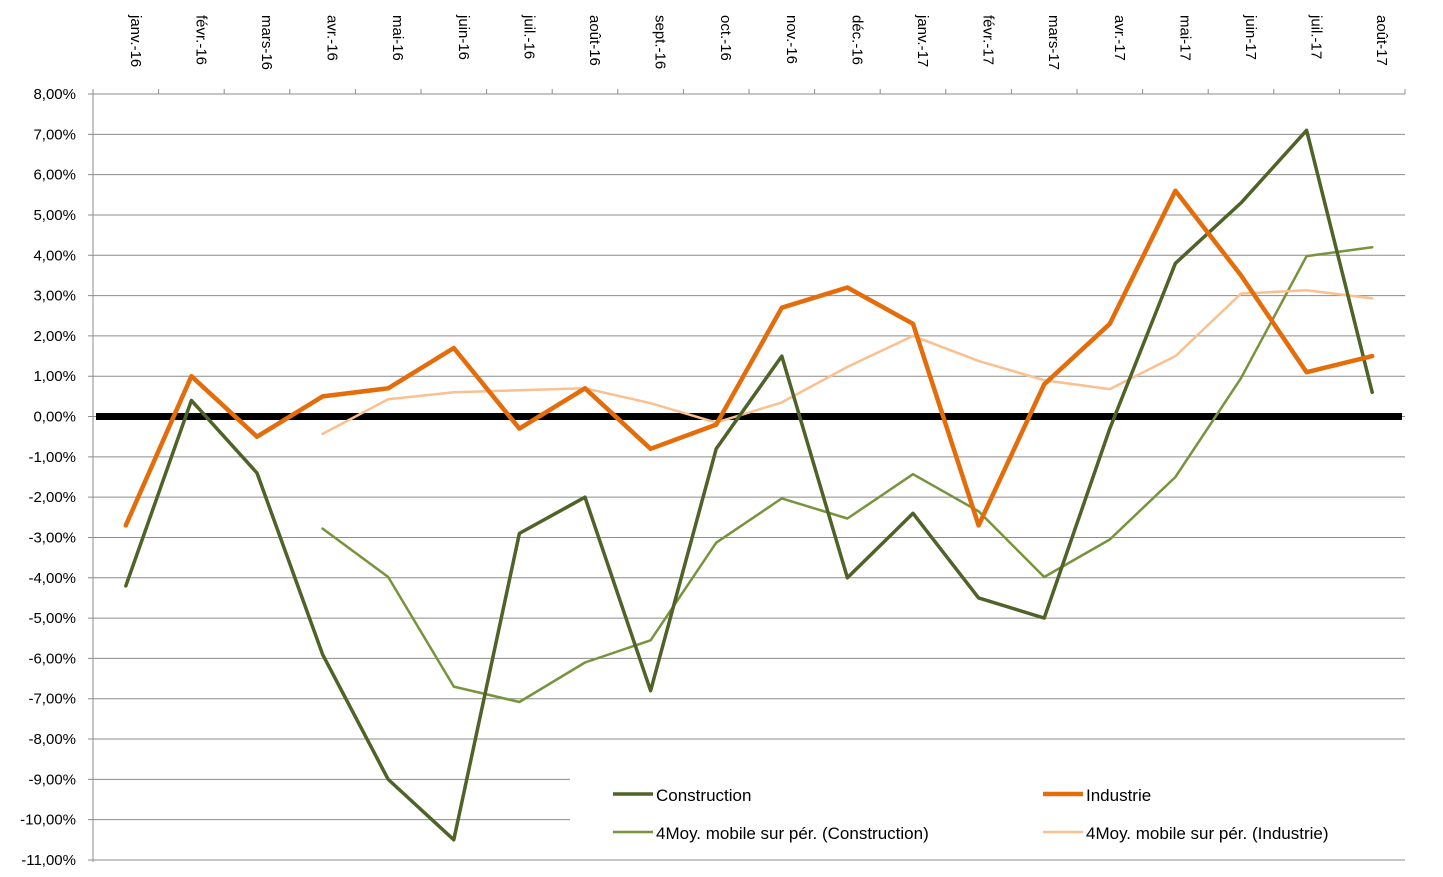 This screenshot has width=1443, height=877. I want to click on y-tick-label: -5,00%, so click(52, 618).